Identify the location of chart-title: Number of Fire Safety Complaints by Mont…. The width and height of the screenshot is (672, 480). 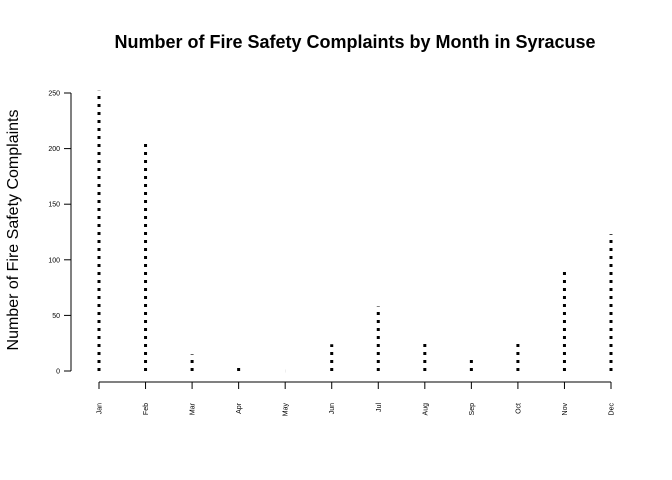
(354, 42).